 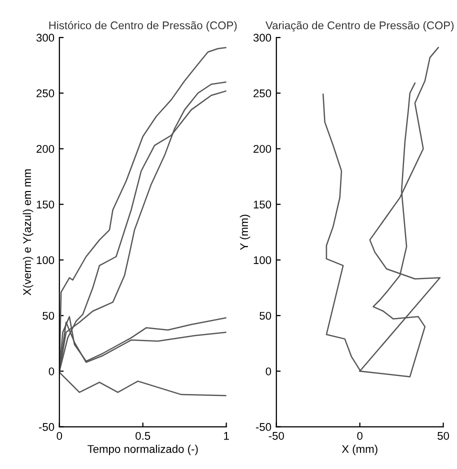 I want to click on chart-title: Histórico de Centro de Pressão (COP), so click(x=143, y=26).